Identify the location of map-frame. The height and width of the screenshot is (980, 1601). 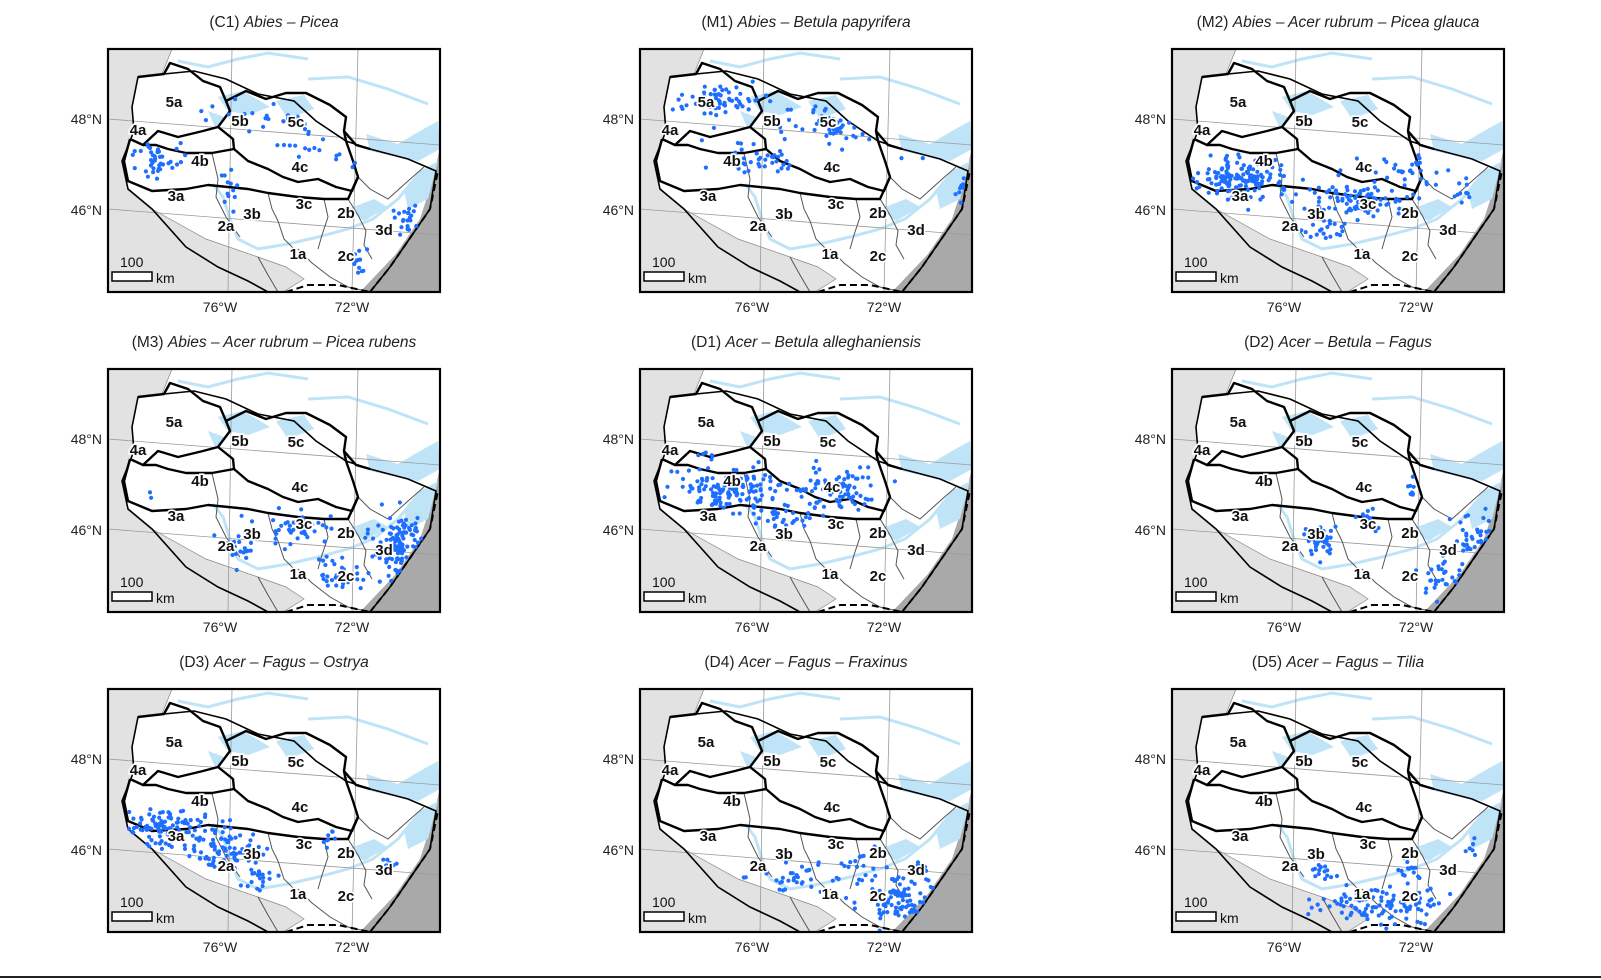
(274, 170).